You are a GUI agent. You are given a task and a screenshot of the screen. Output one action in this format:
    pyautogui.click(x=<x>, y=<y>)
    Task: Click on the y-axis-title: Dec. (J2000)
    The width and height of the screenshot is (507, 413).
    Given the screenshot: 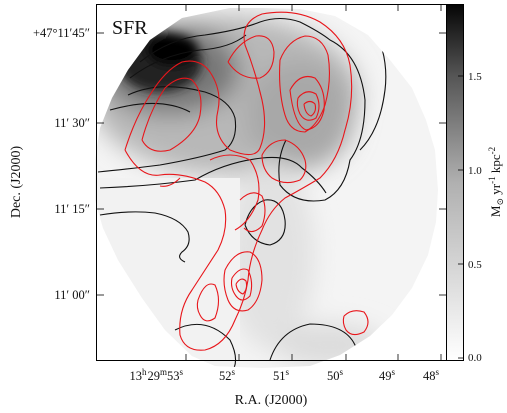 What is the action you would take?
    pyautogui.click(x=16, y=182)
    